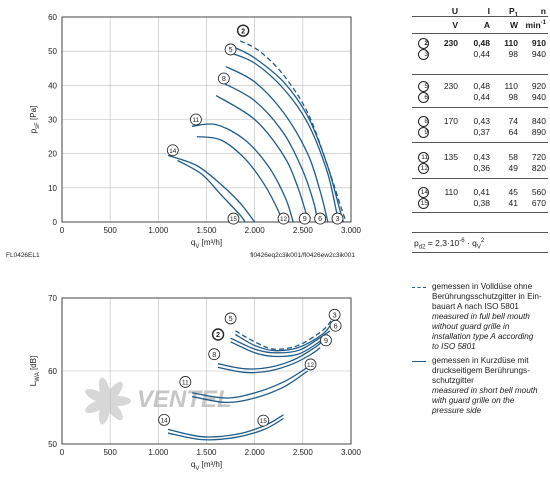 This screenshot has height=494, width=550. Describe the element at coordinates (450, 86) in the screenshot. I see `cell-voltage: 230` at that location.